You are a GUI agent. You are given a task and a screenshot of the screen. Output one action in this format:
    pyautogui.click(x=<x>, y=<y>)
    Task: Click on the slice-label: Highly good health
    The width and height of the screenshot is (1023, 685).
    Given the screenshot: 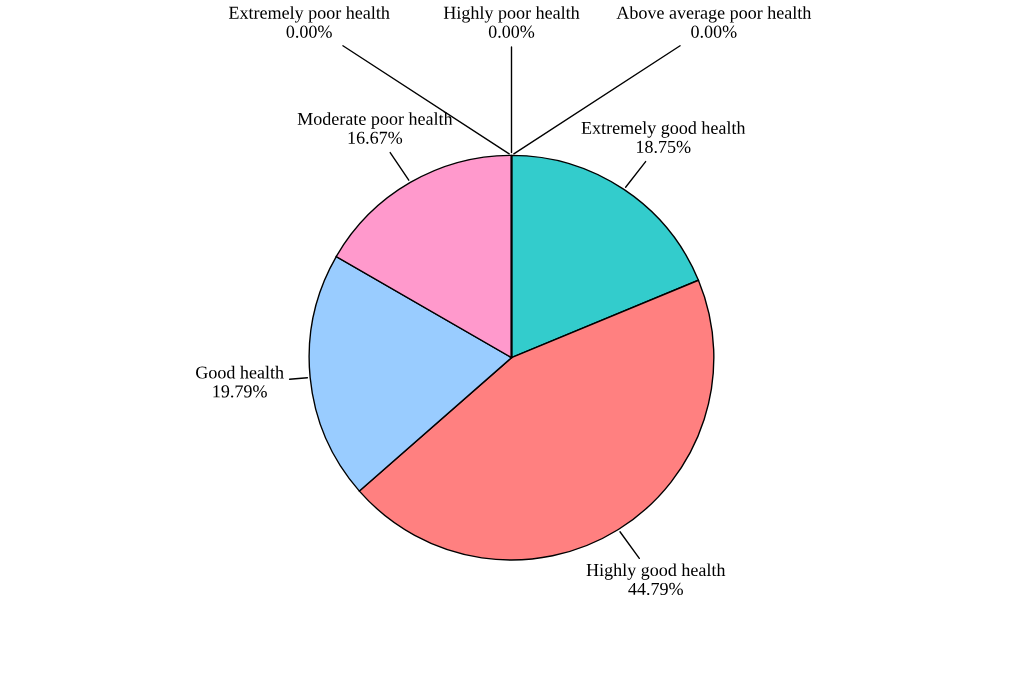 What is the action you would take?
    pyautogui.click(x=656, y=571)
    